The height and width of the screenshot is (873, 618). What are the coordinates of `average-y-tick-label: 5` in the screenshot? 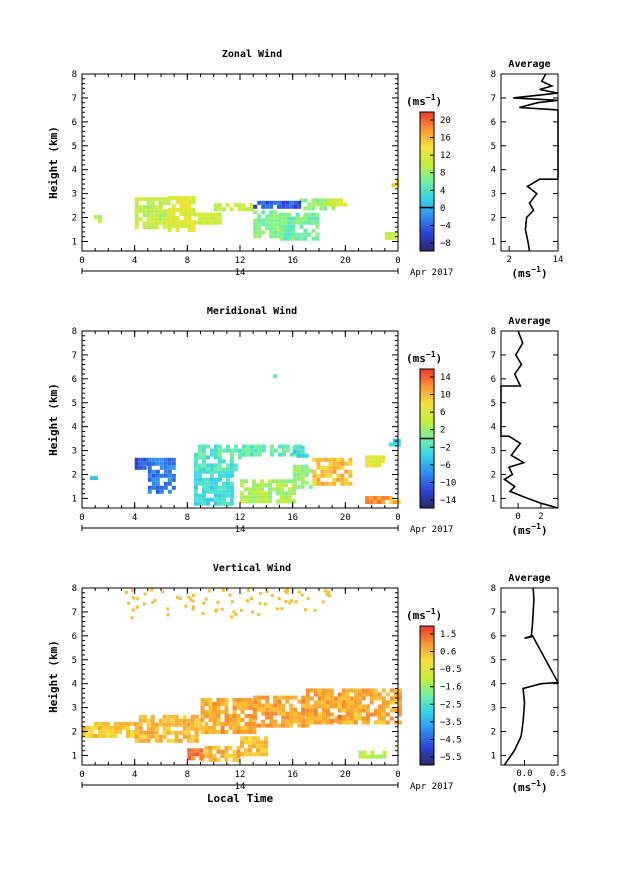 It's located at (493, 147).